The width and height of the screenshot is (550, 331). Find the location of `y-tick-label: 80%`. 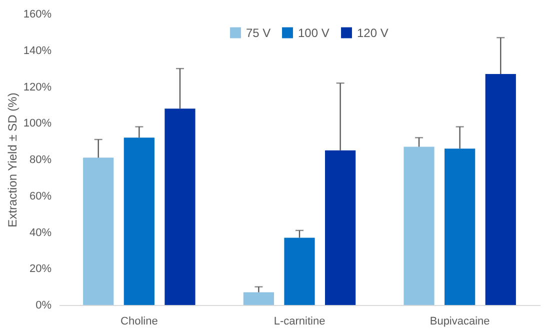

y-tick-label: 80% is located at coordinates (40, 160).